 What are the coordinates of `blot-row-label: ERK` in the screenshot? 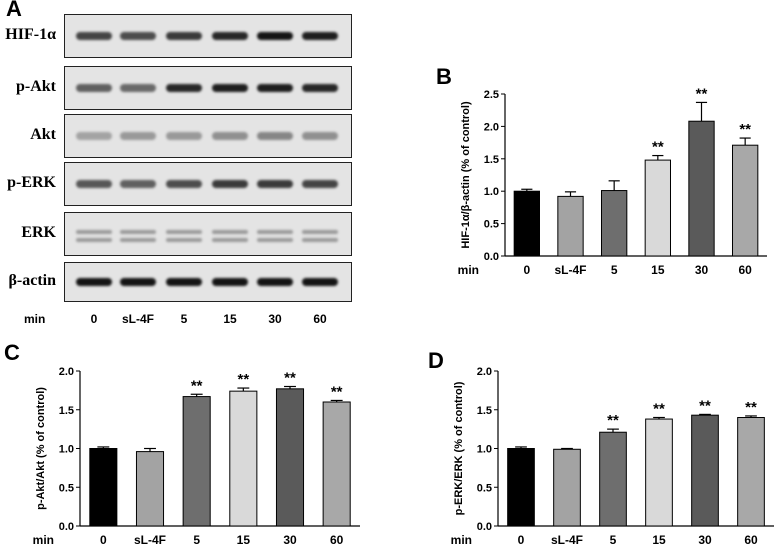 It's located at (38, 232).